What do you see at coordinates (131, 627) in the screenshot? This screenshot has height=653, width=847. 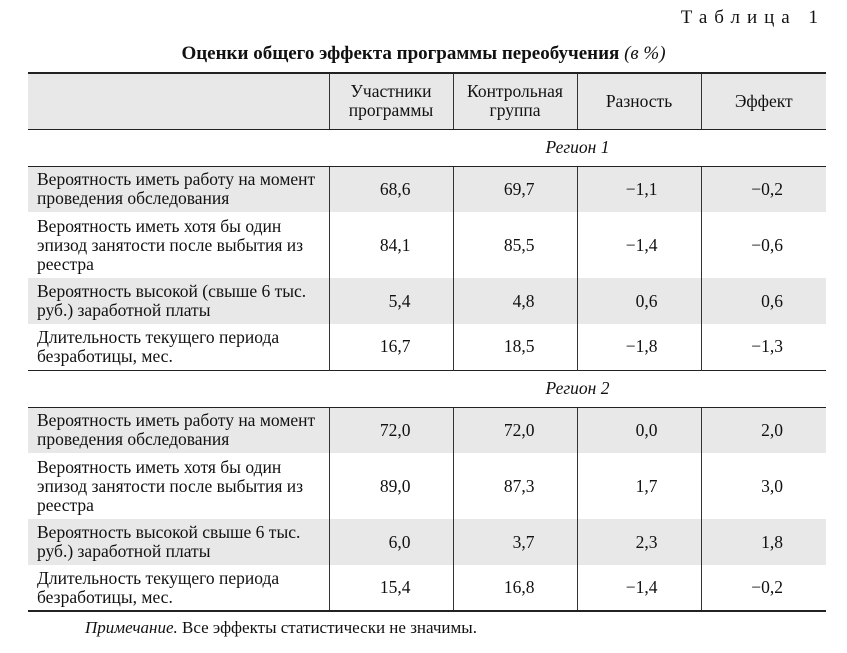 I see `note-label: Примечание.` at bounding box center [131, 627].